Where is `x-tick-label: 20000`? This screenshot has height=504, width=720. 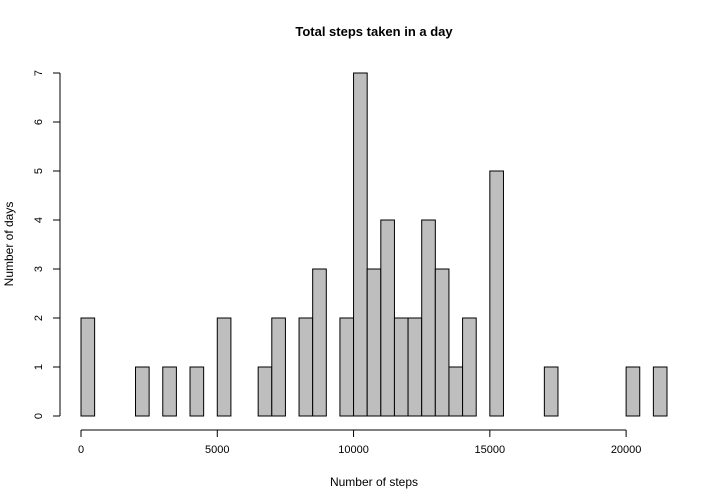 x-tick-label: 20000 is located at coordinates (626, 450).